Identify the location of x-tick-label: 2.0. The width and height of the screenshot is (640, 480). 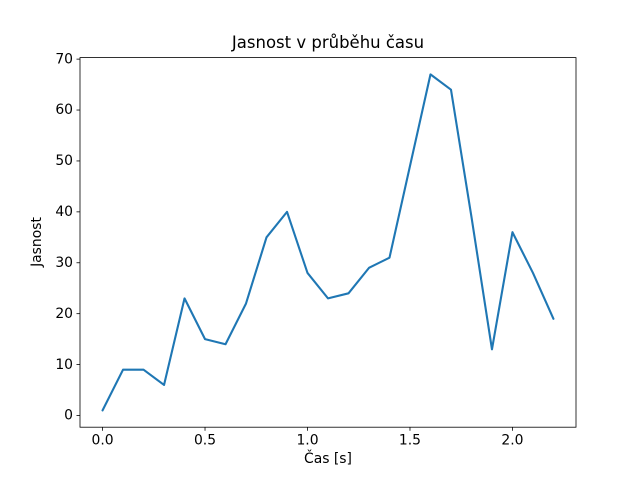
(512, 441).